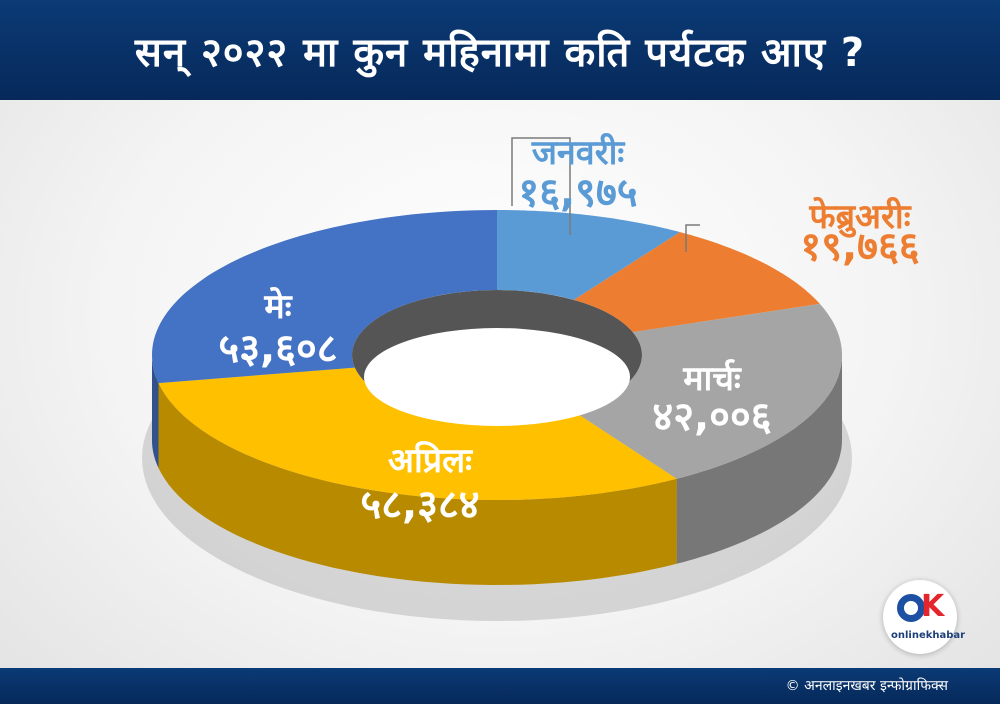 The height and width of the screenshot is (704, 1000). Describe the element at coordinates (430, 460) in the screenshot. I see `label-category: अप्रिलः` at that location.